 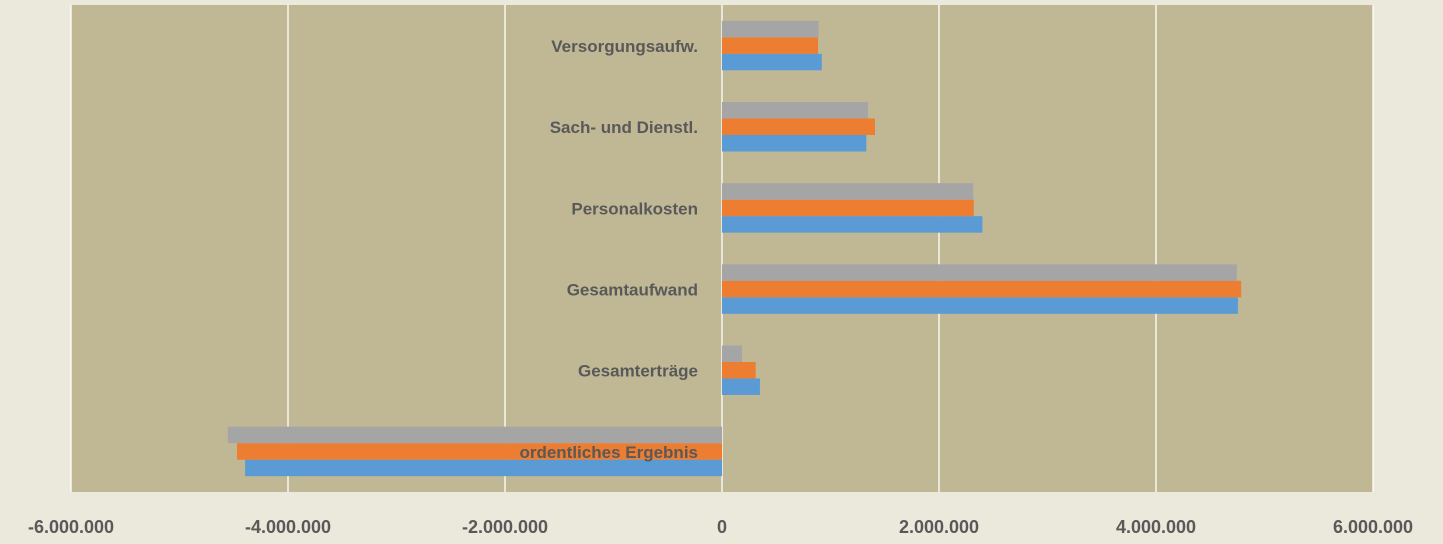 What do you see at coordinates (1373, 527) in the screenshot?
I see `x-tick-label: 6.000.000` at bounding box center [1373, 527].